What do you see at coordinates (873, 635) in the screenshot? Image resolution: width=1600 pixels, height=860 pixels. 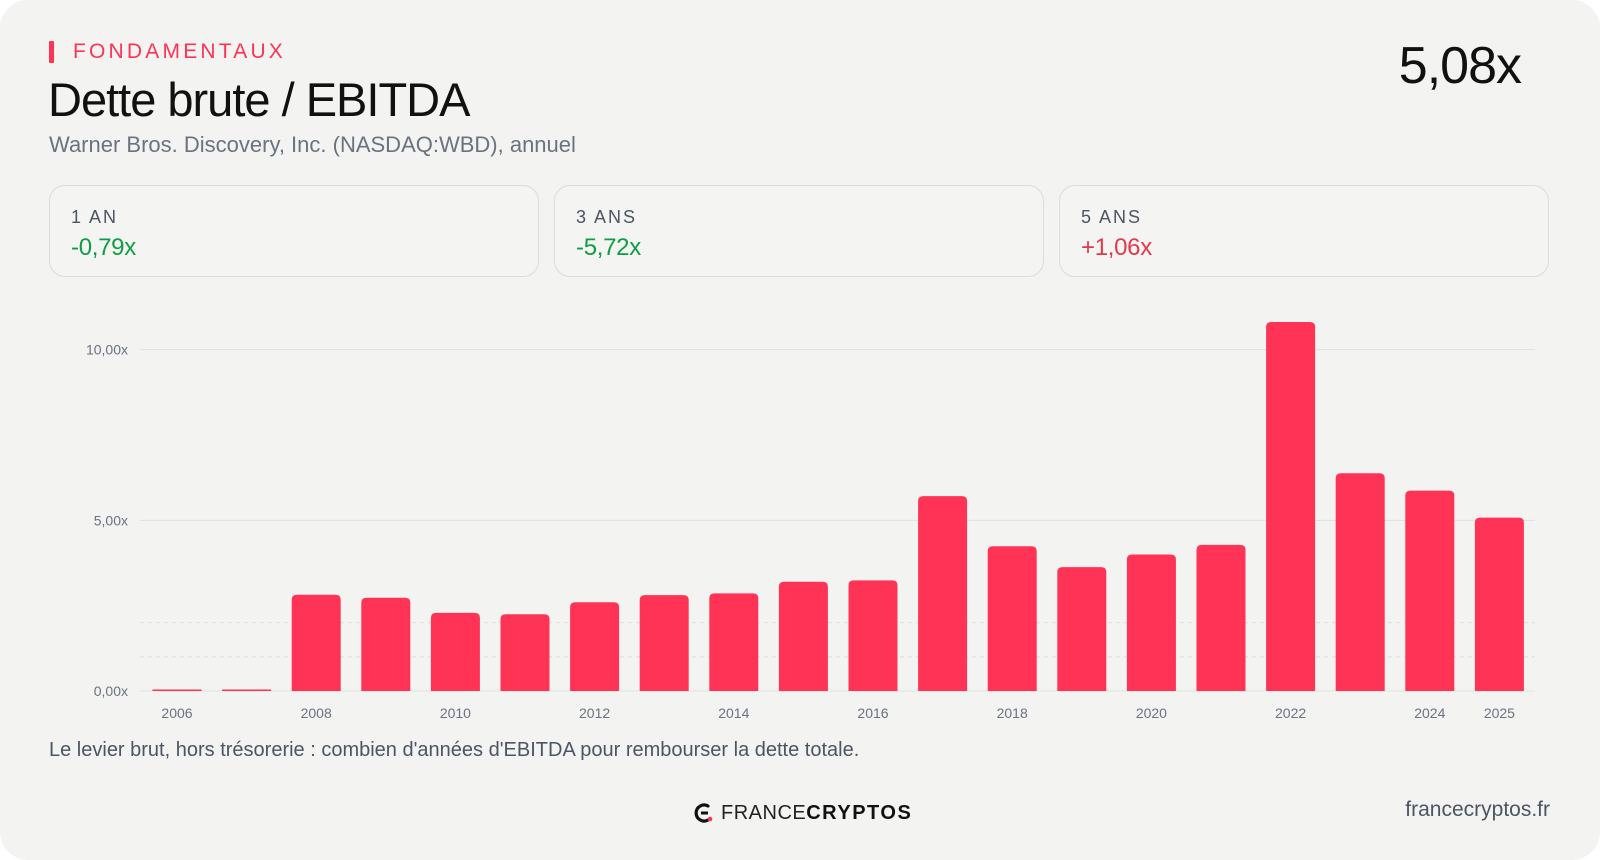 I see `bar-2016` at bounding box center [873, 635].